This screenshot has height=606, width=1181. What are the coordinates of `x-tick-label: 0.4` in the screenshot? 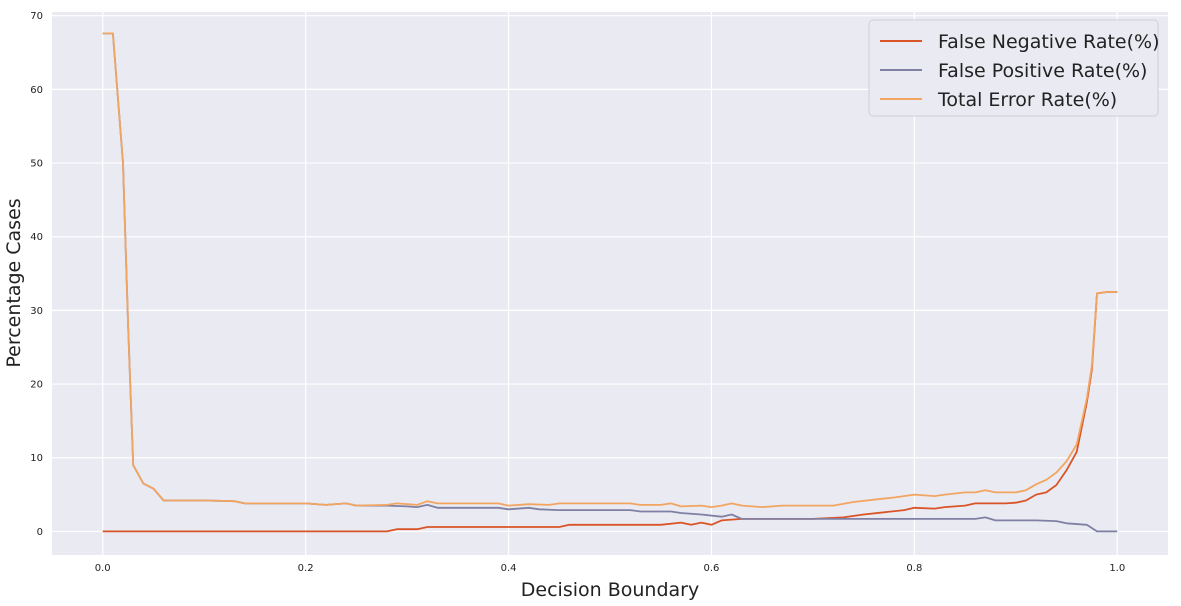 It's located at (509, 568).